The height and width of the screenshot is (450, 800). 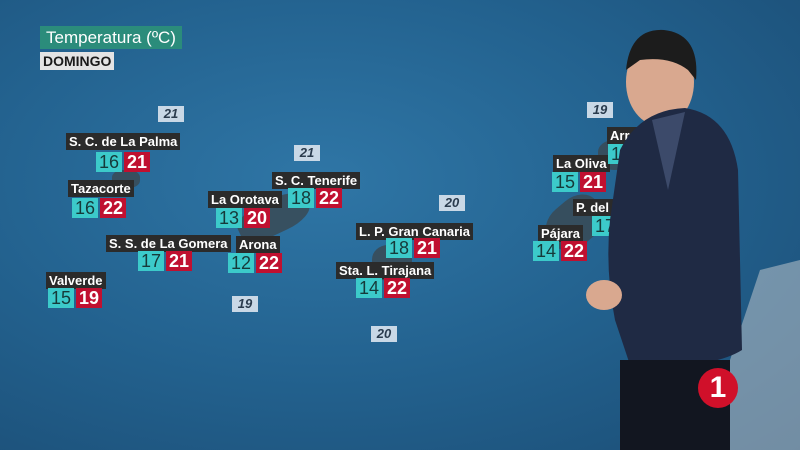 What do you see at coordinates (89, 298) in the screenshot?
I see `max-temp: 19` at bounding box center [89, 298].